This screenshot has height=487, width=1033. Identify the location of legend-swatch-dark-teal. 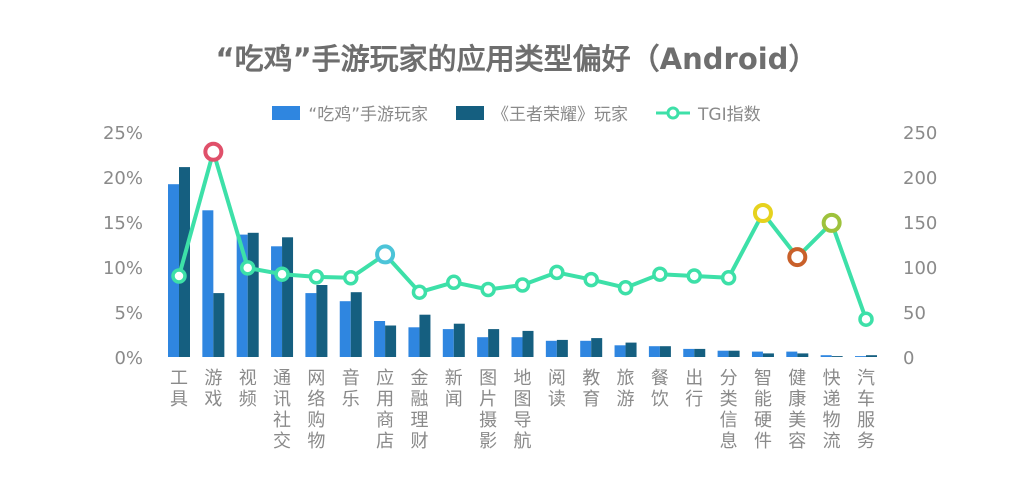
(470, 112).